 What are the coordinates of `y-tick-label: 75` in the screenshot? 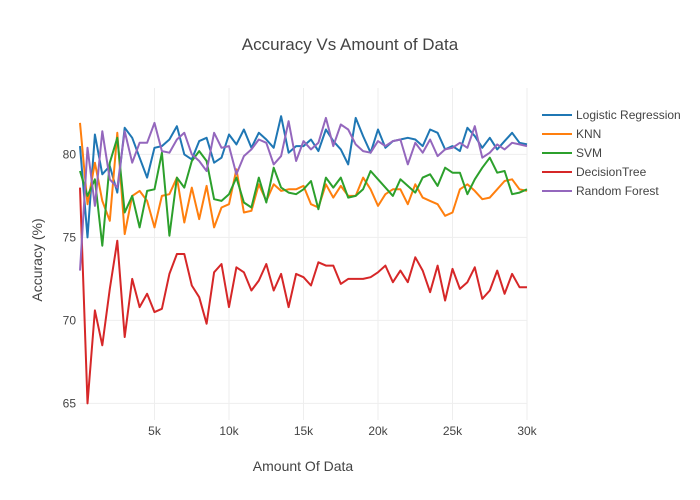 It's located at (70, 237).